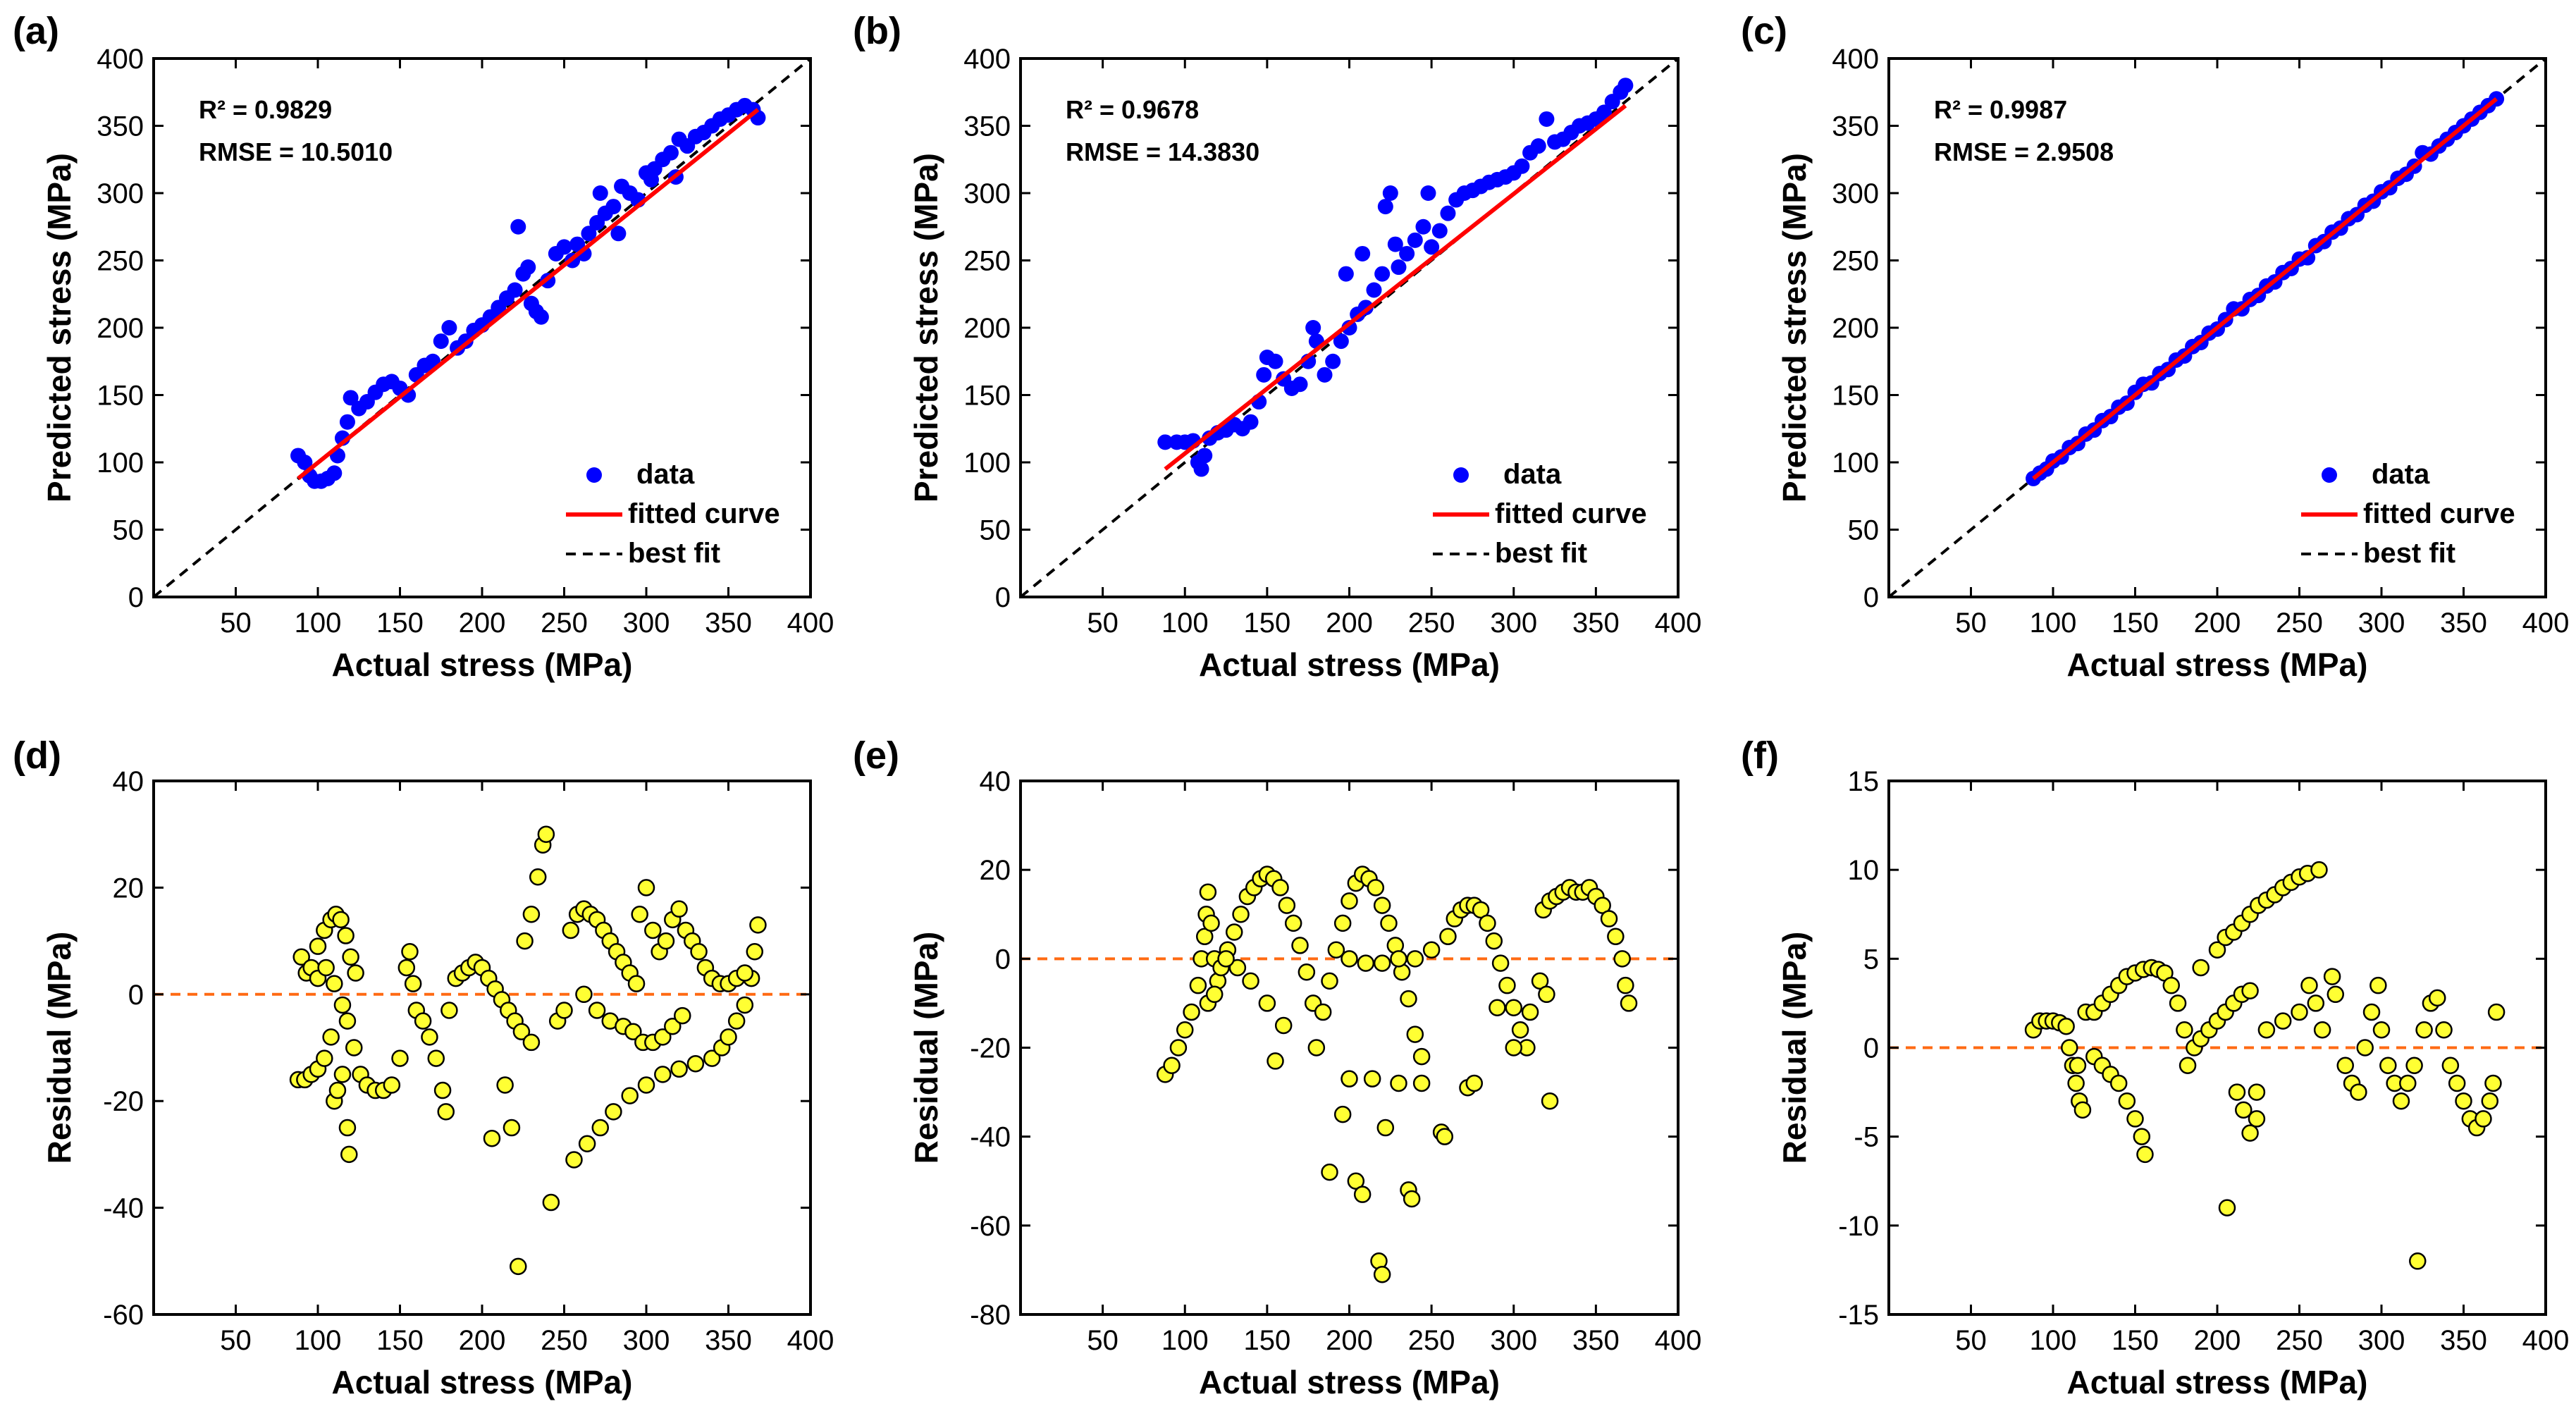  What do you see at coordinates (128, 531) in the screenshot?
I see `y-tick-label: 50` at bounding box center [128, 531].